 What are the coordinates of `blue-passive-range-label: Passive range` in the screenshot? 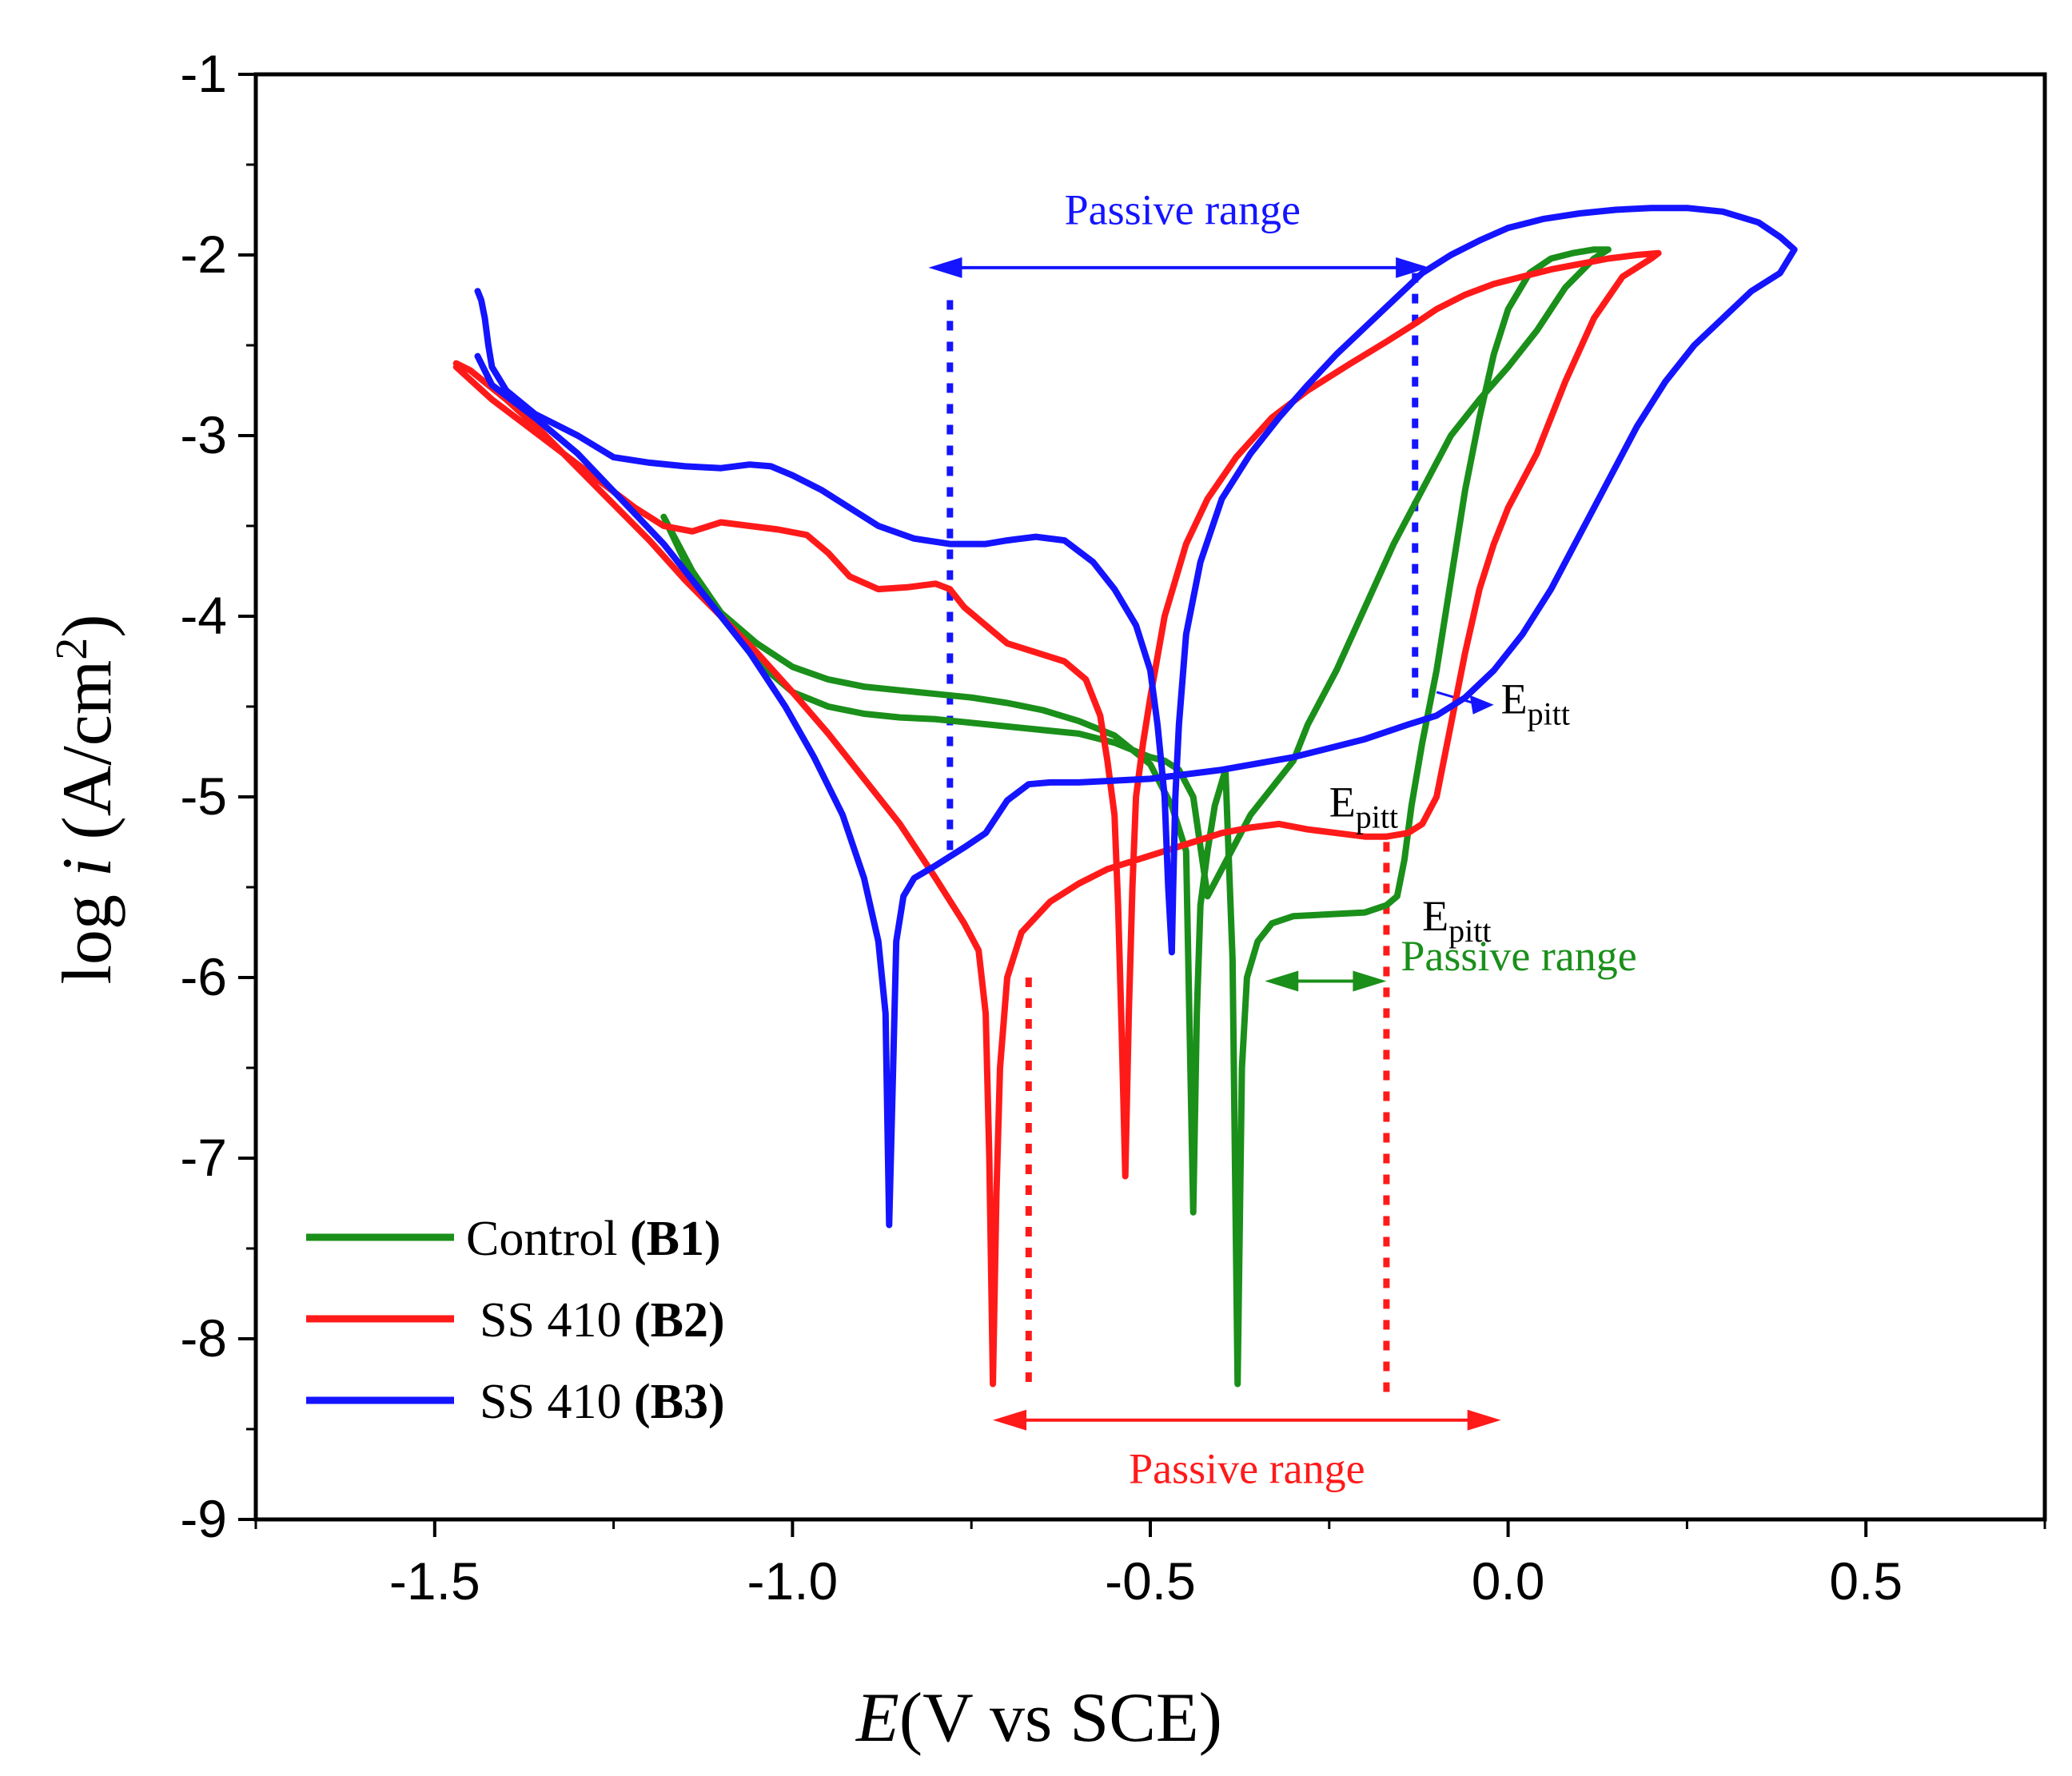 It's located at (1183, 210).